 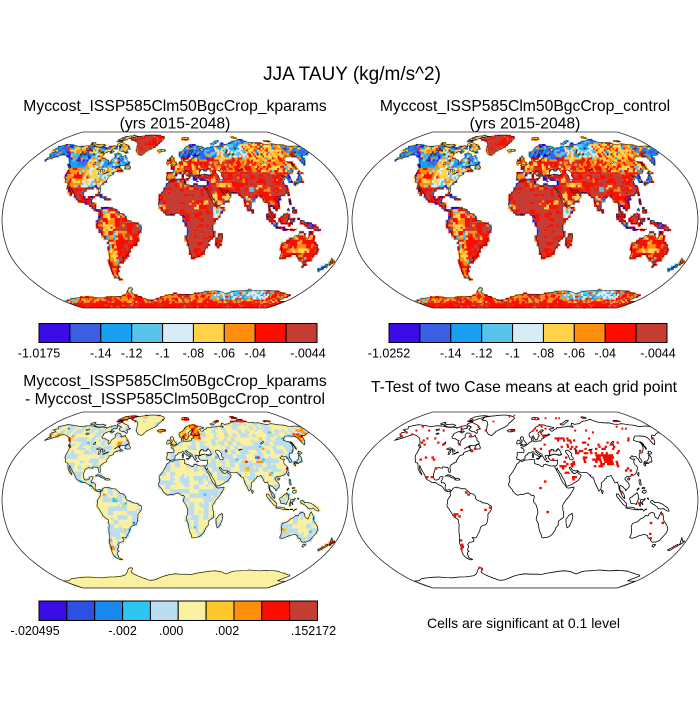 What do you see at coordinates (34, 631) in the screenshot?
I see `svg-text: -.020495` at bounding box center [34, 631].